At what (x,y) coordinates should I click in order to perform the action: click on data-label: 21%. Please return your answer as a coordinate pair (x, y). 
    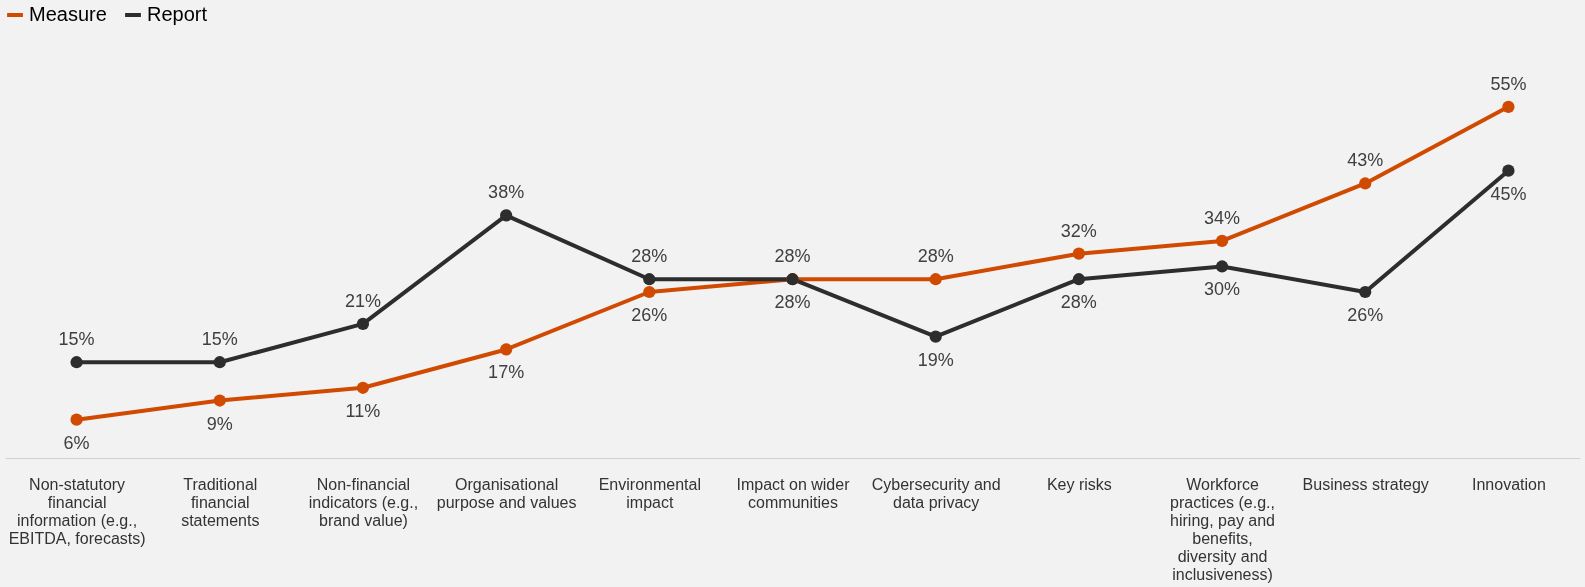
    Looking at the image, I should click on (362, 300).